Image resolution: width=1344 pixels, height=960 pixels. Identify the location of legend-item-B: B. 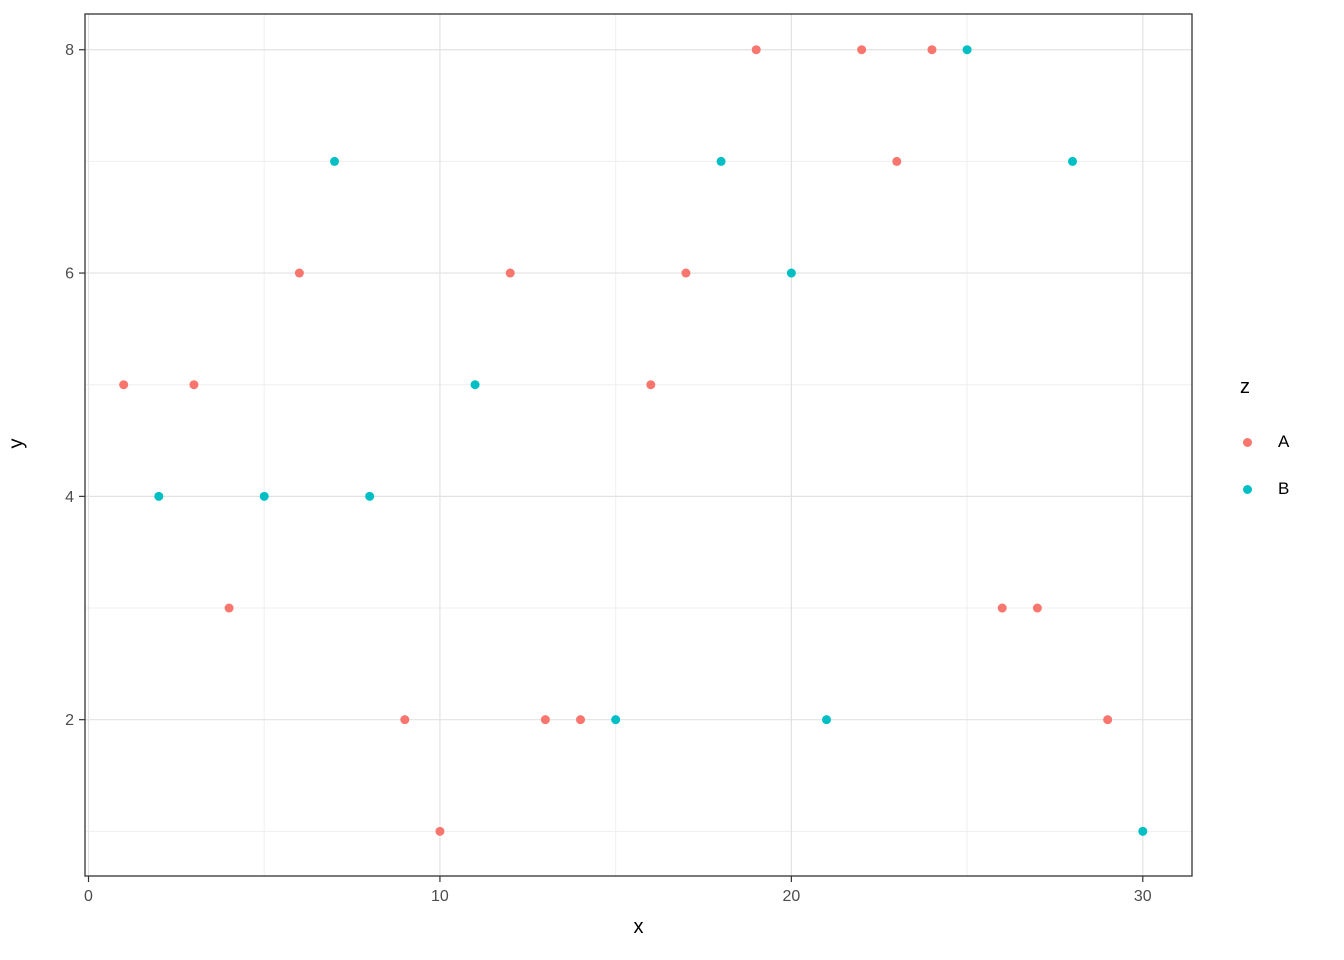
(1261, 489).